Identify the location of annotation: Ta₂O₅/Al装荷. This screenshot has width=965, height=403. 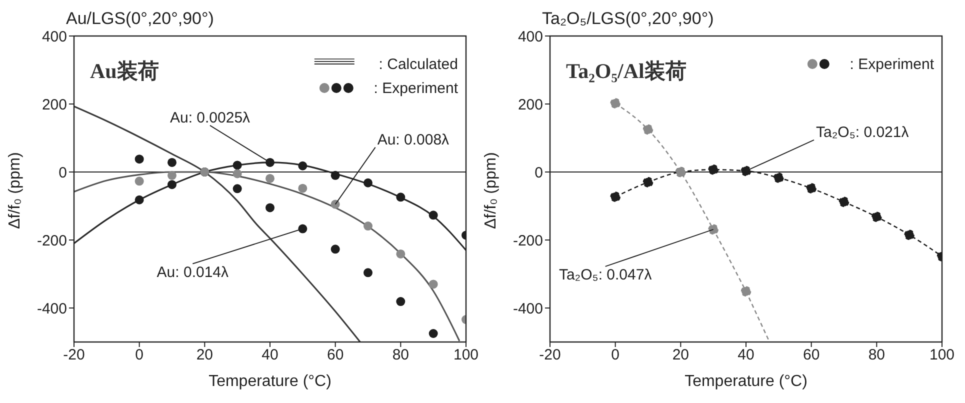
(626, 71).